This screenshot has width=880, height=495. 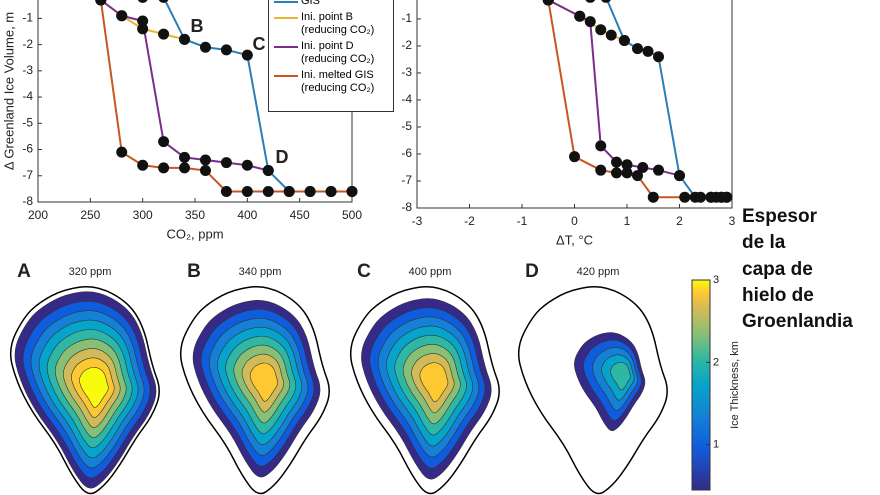 What do you see at coordinates (38, 215) in the screenshot?
I see `x-tick-label: 200` at bounding box center [38, 215].